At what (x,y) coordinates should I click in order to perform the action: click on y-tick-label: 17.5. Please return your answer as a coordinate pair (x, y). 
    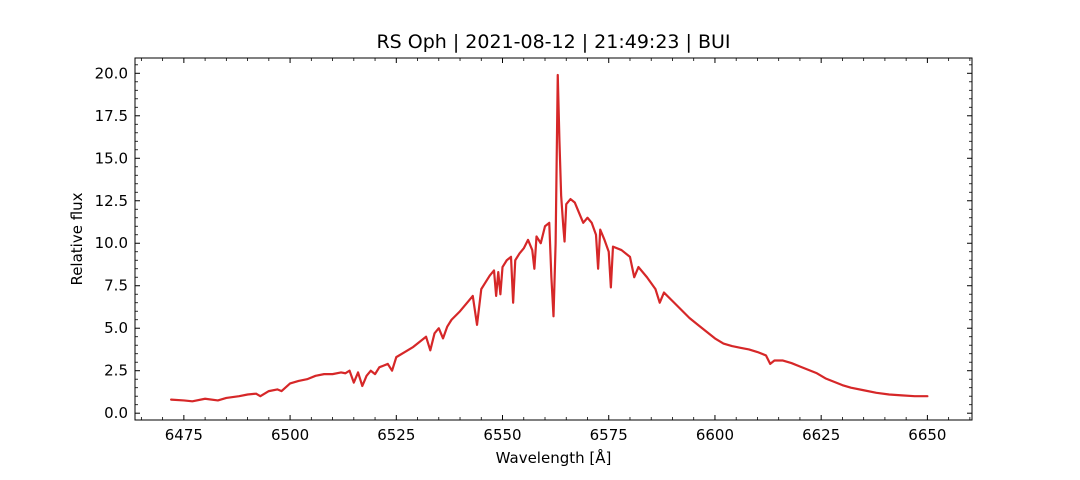
    Looking at the image, I should click on (111, 116).